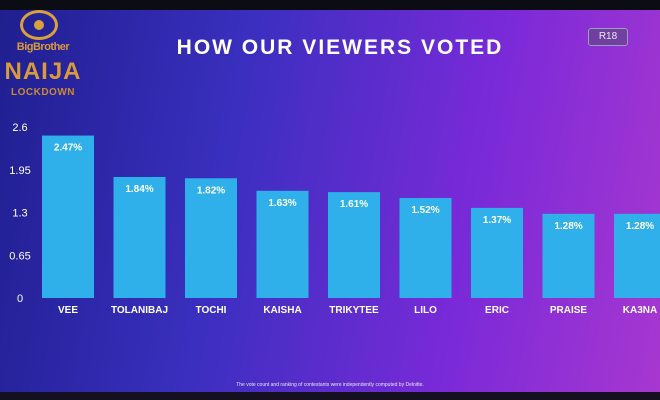  Describe the element at coordinates (43, 54) in the screenshot. I see `show-logo: BigBrother NAIJA LOCKDOWN` at that location.